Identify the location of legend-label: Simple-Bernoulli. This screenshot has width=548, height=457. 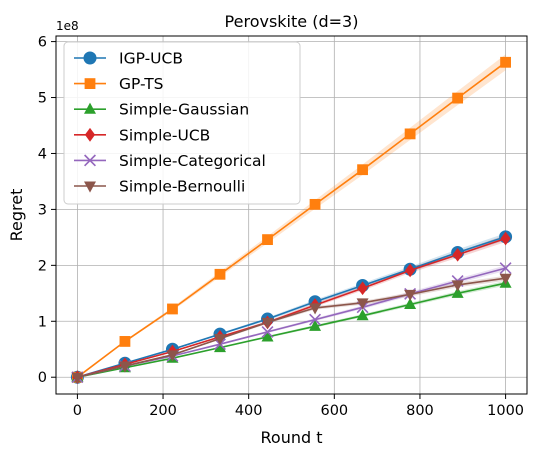
(182, 187).